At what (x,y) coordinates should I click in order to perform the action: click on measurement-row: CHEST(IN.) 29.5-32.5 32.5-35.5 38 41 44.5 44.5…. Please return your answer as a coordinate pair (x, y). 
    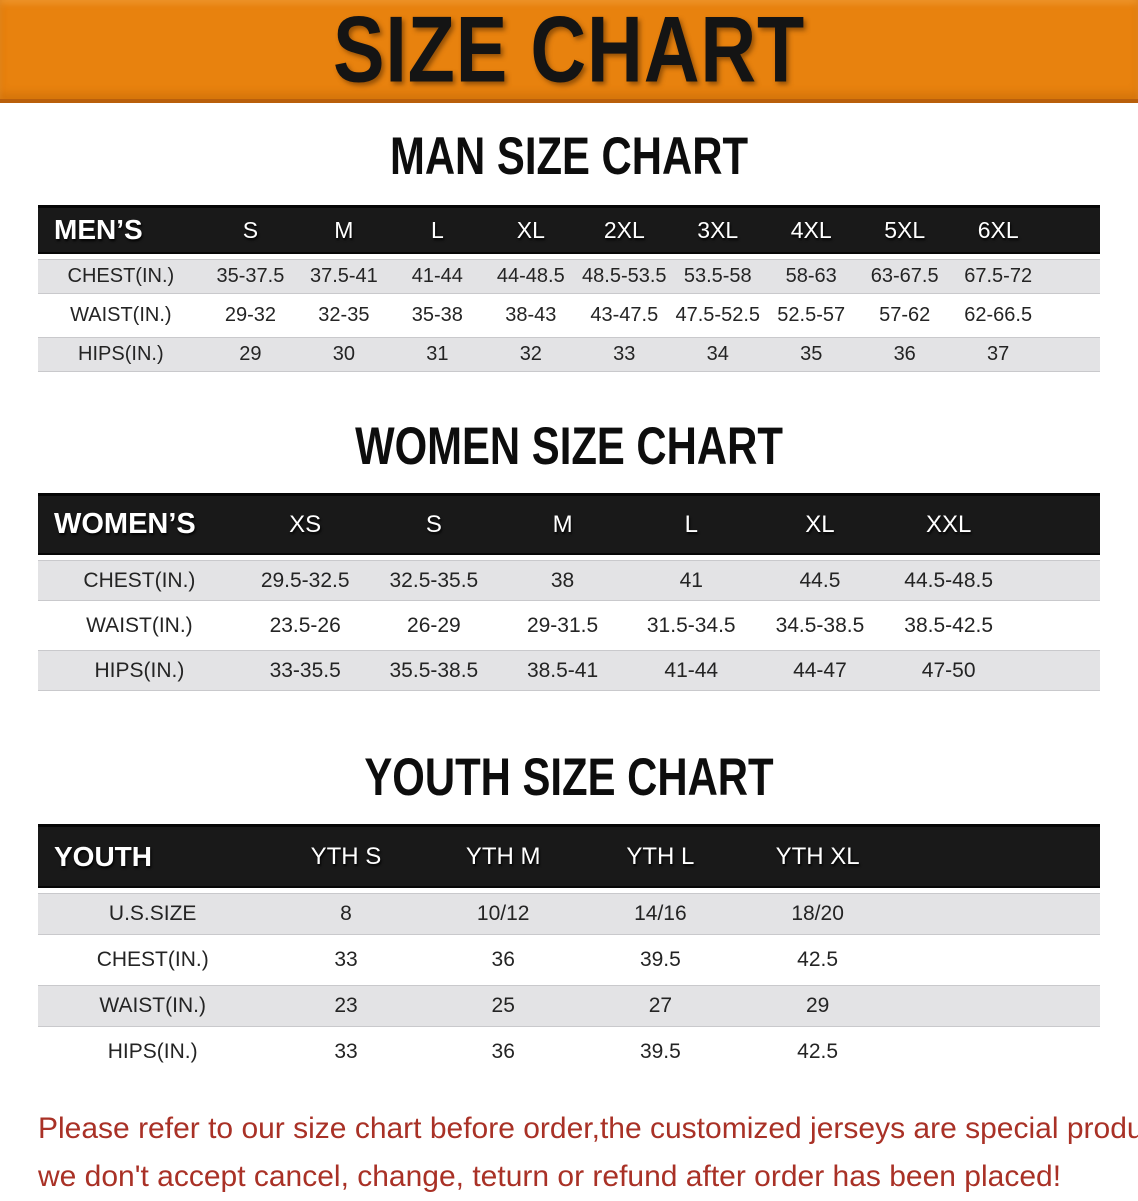
    Looking at the image, I should click on (569, 580).